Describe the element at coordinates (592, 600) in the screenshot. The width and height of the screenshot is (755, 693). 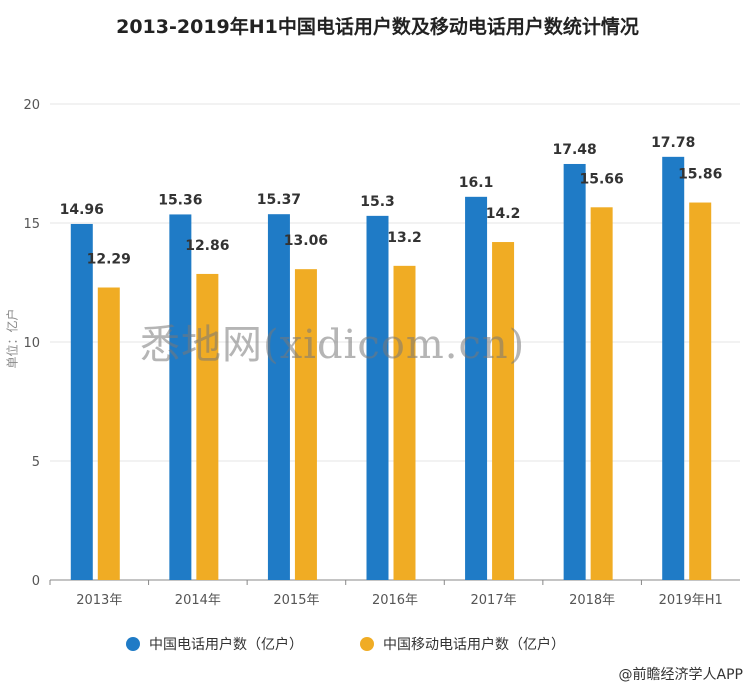
I see `x-tick-label: 2018年` at that location.